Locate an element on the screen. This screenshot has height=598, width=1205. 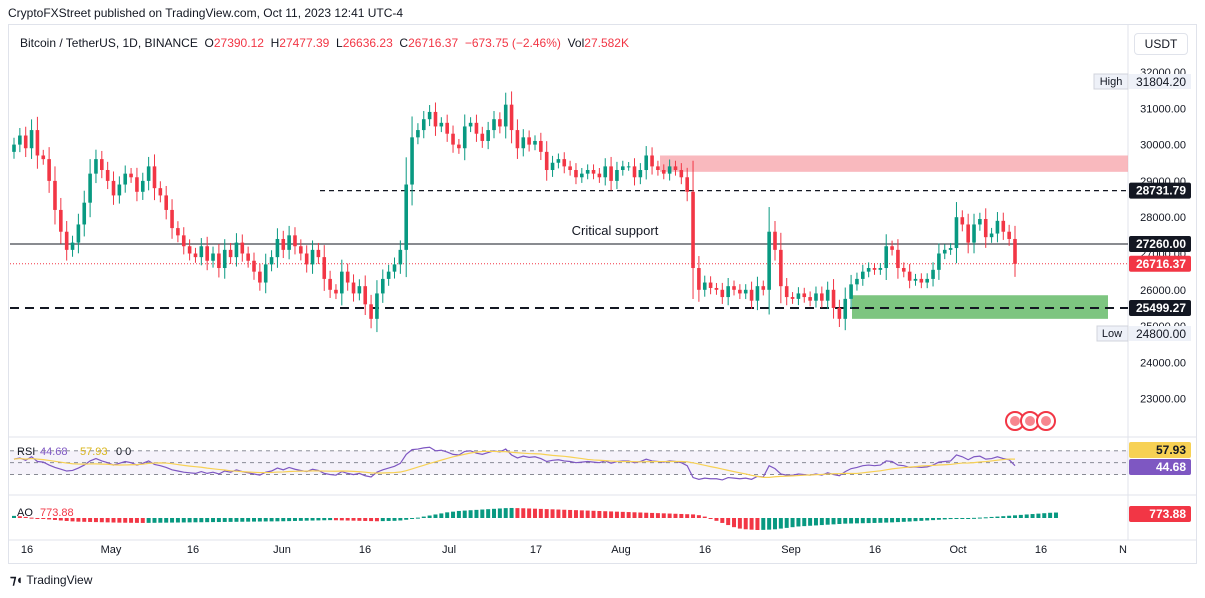
high-label: H is located at coordinates (275, 43).